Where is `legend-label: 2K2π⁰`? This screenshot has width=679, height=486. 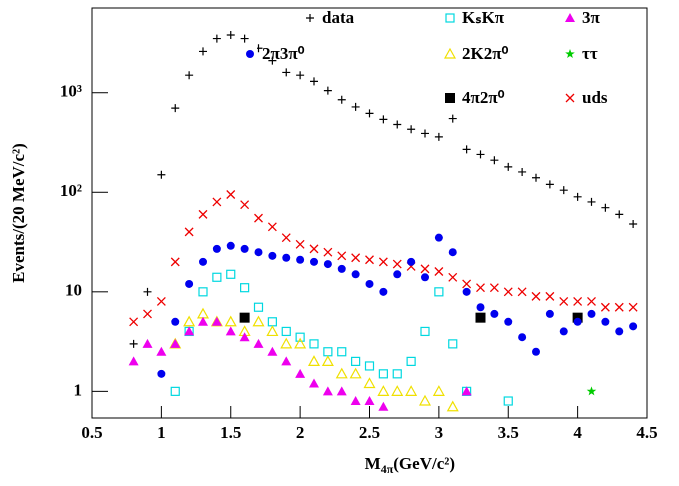
legend-label: 2K2π⁰ is located at coordinates (485, 53).